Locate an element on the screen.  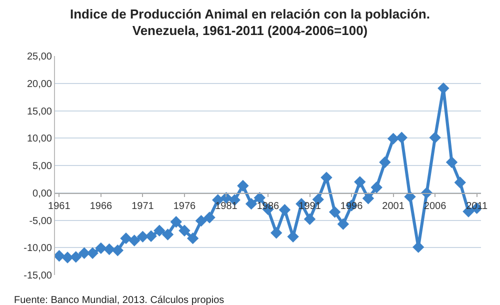
y-tick-label: 15,00 is located at coordinates (39, 112).